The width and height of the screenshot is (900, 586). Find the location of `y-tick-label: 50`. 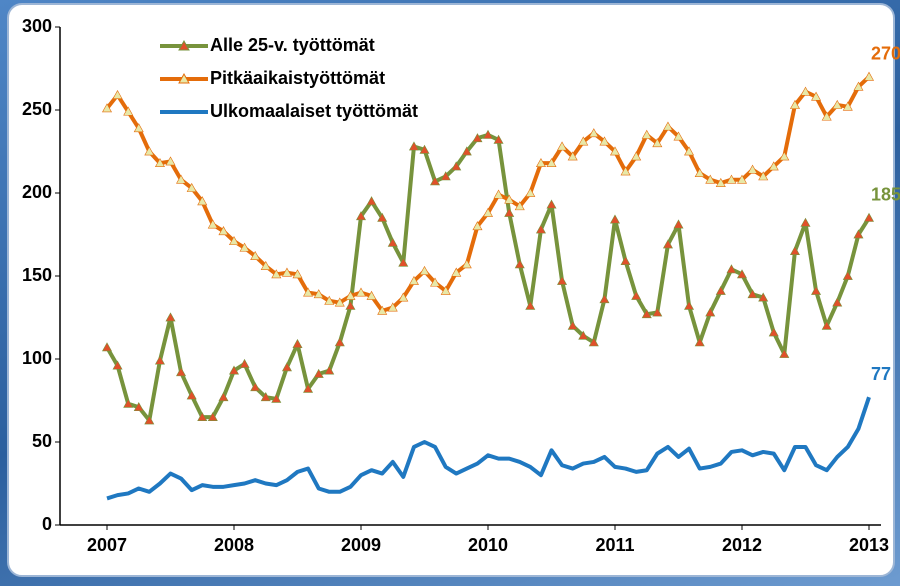

y-tick-label: 50 is located at coordinates (42, 441).